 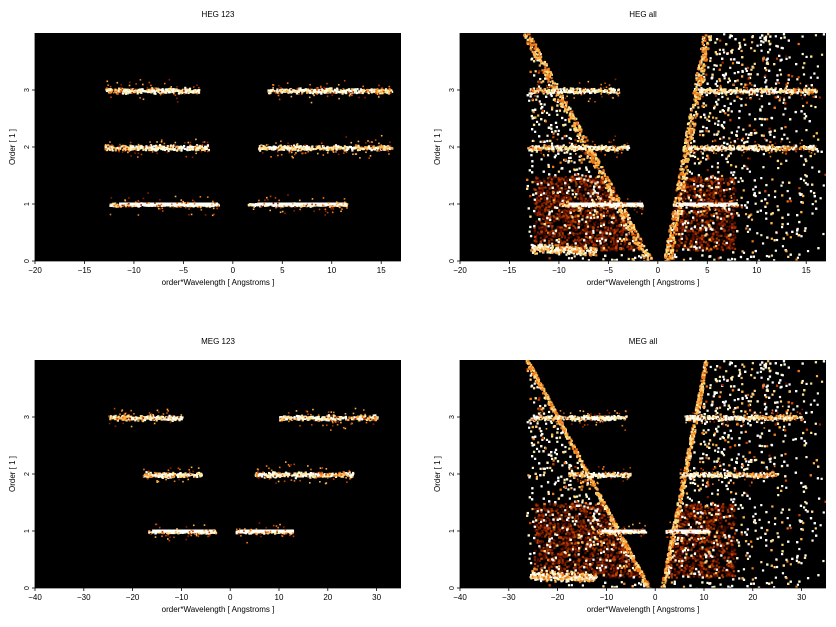 I want to click on chart-title: MEG 123, so click(x=218, y=341).